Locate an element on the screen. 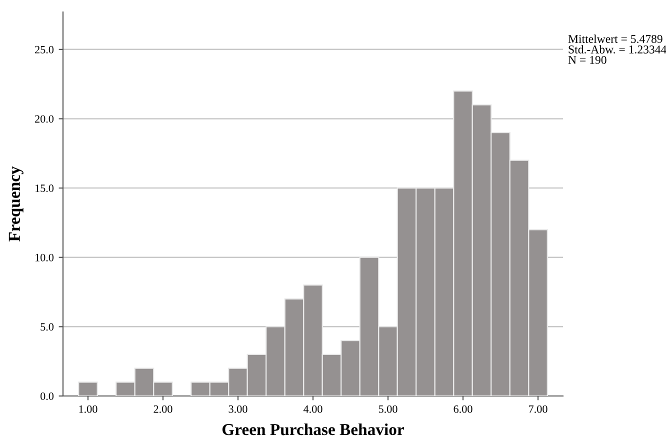  y-tick-label: 10.0 is located at coordinates (45, 258).